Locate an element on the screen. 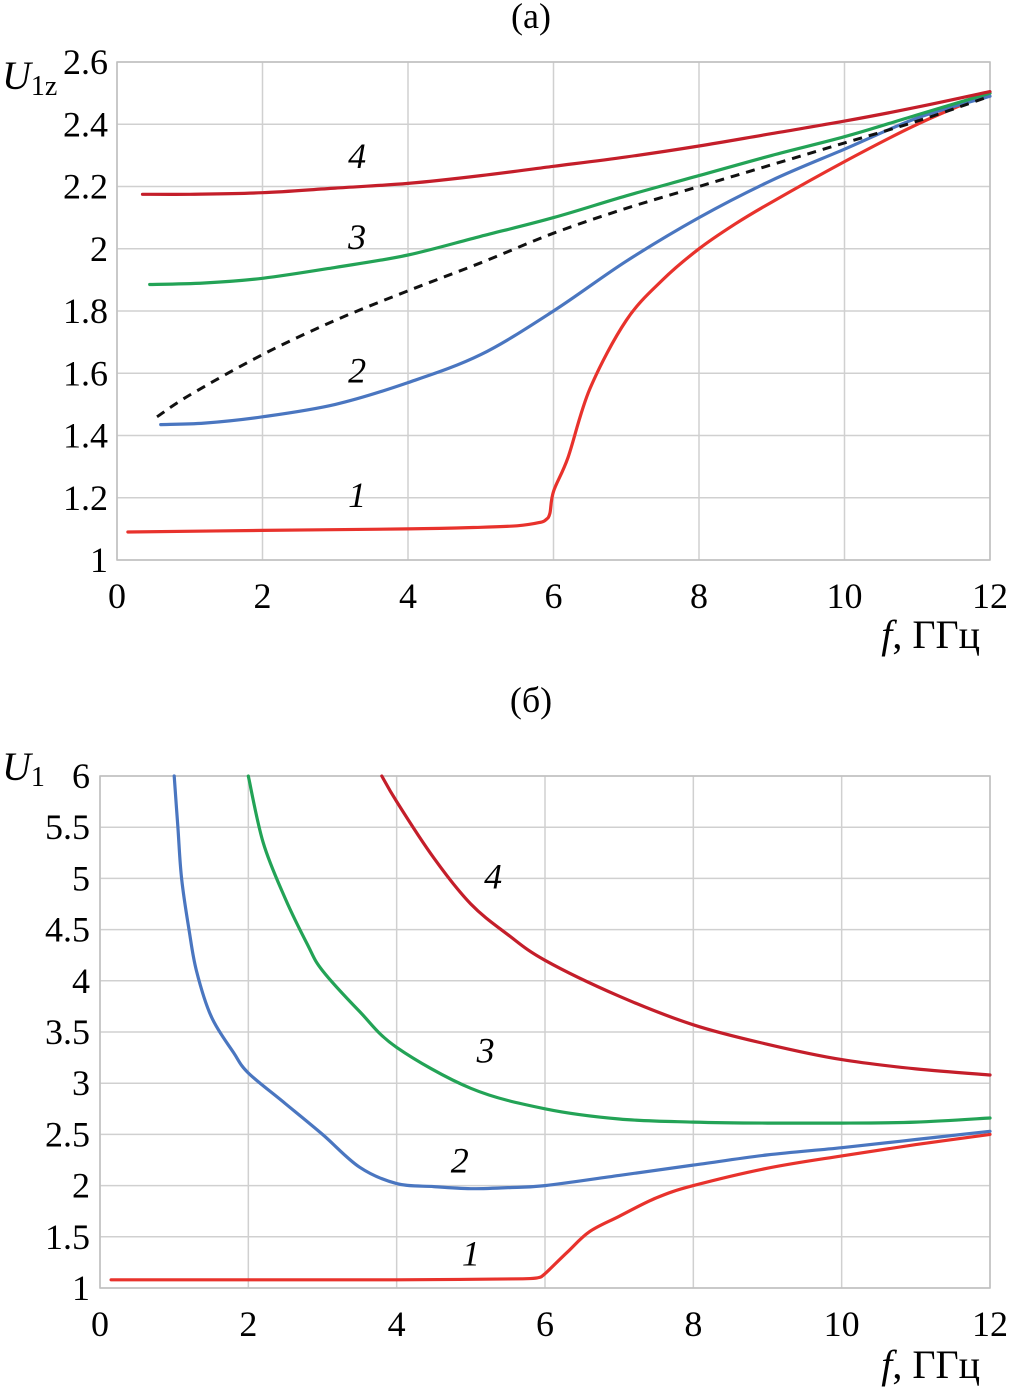 The height and width of the screenshot is (1391, 1035). y-tick-labels-b: 1 1.5 2 2.5 3 3.5 4 4.5 5 5.5 6 is located at coordinates (67, 1032).